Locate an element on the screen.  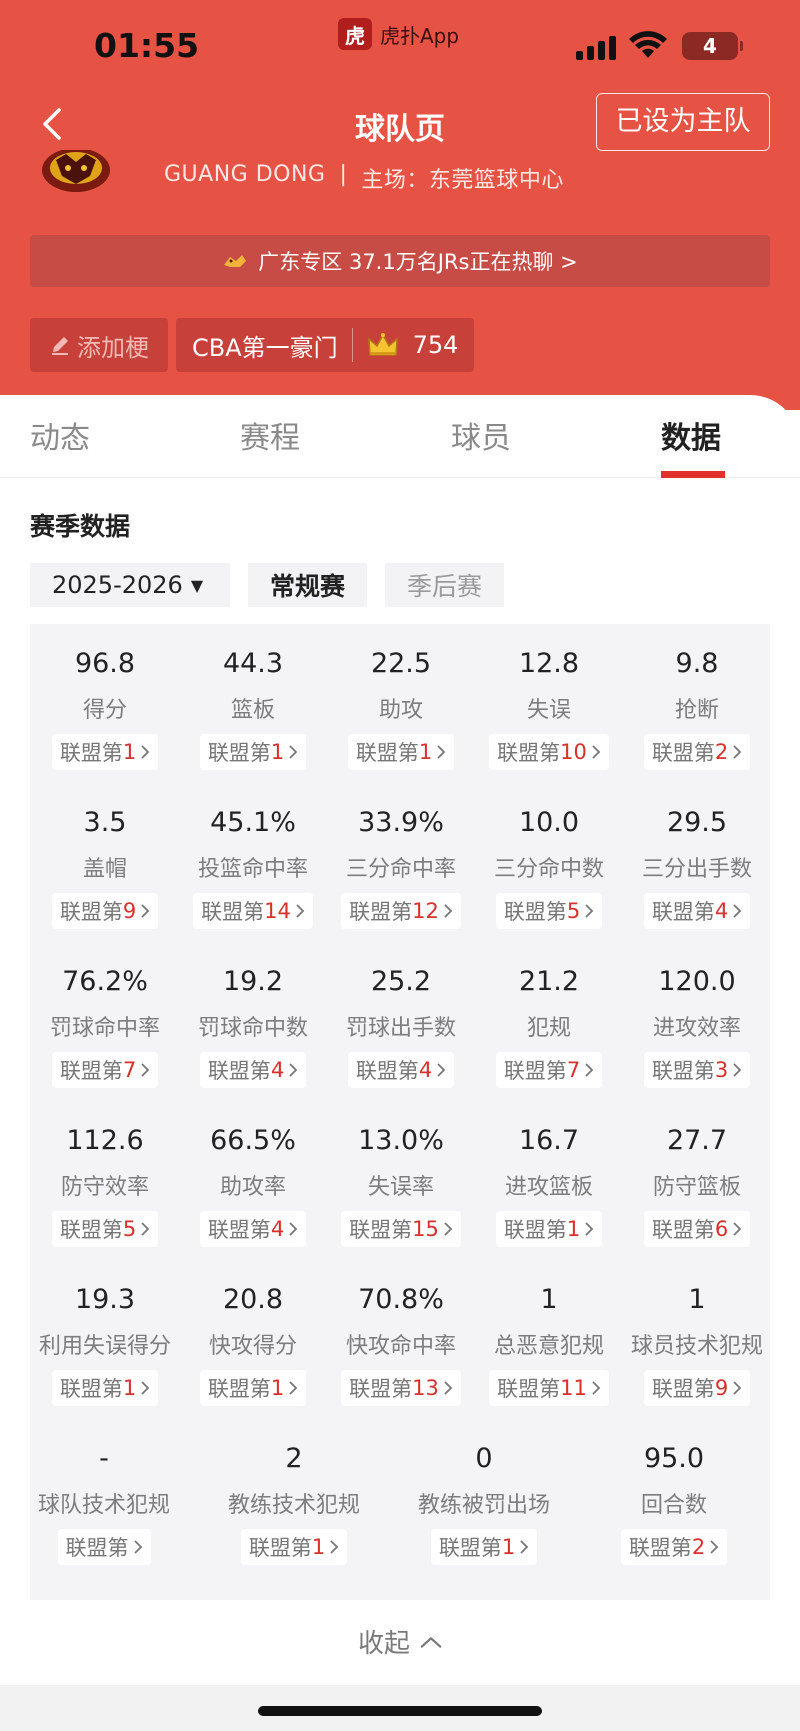
team-tag: CBA第一豪门 754 is located at coordinates (325, 345).